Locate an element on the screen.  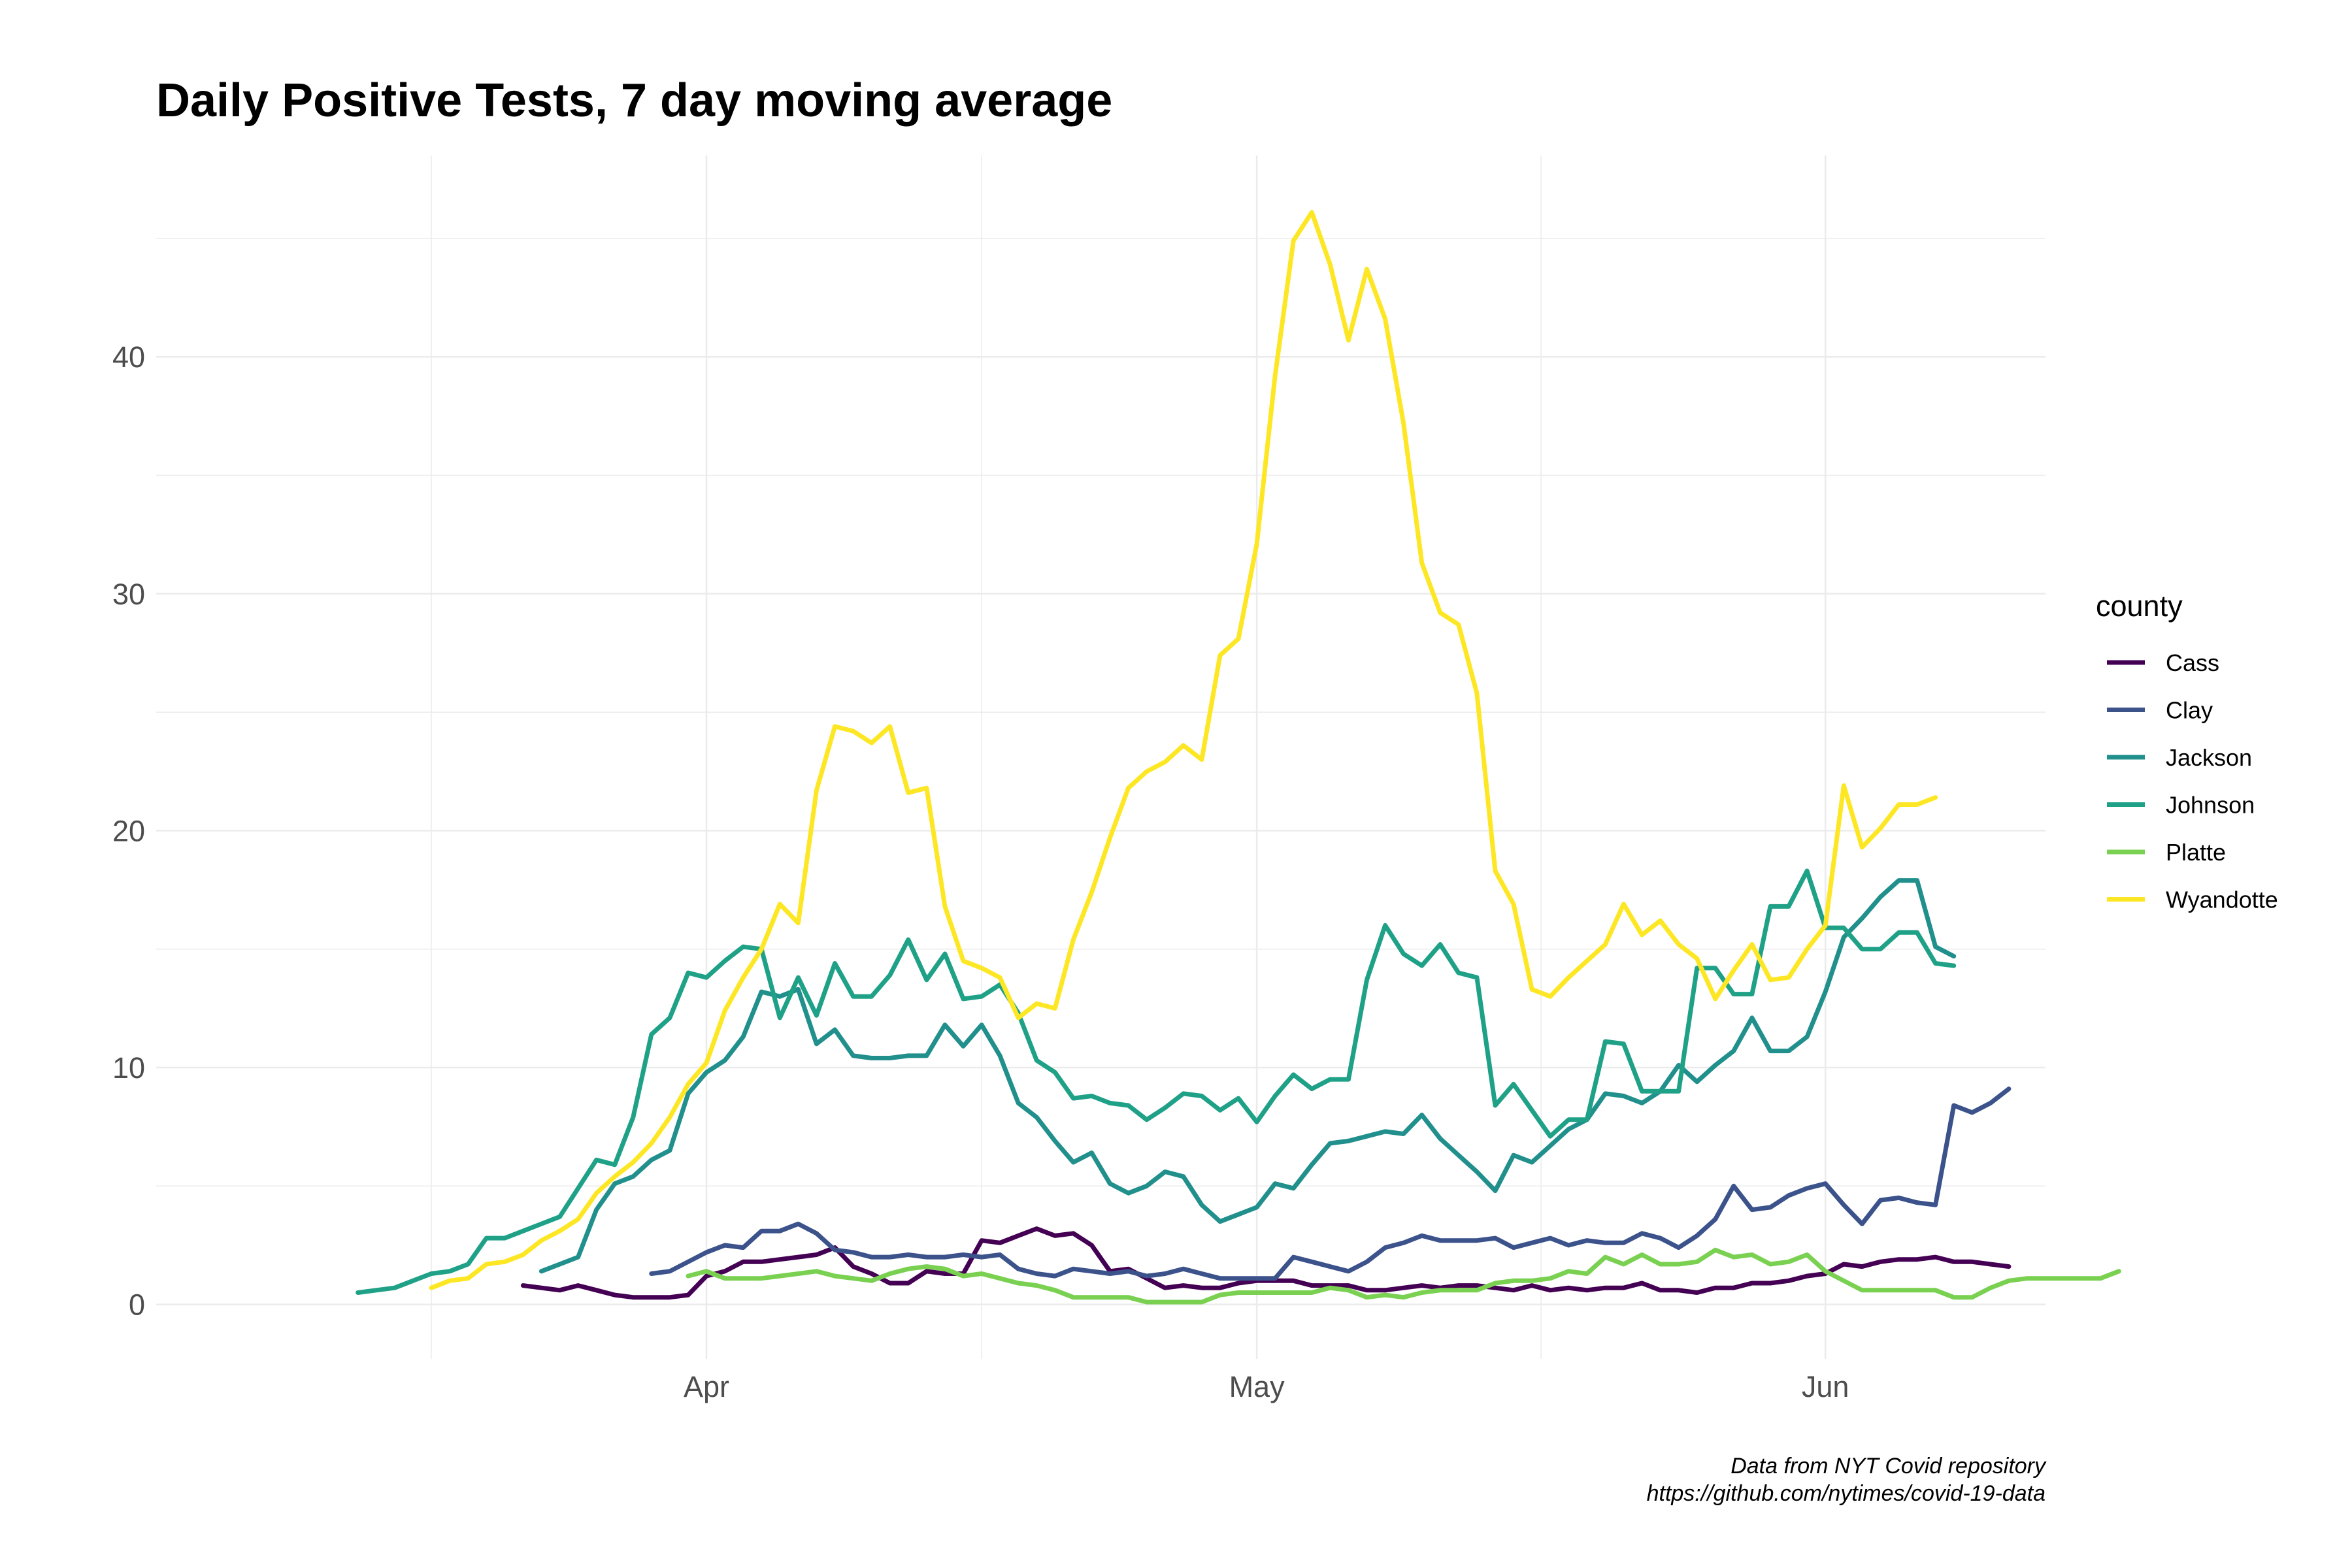
x-tick-label: Jun is located at coordinates (1825, 1386).